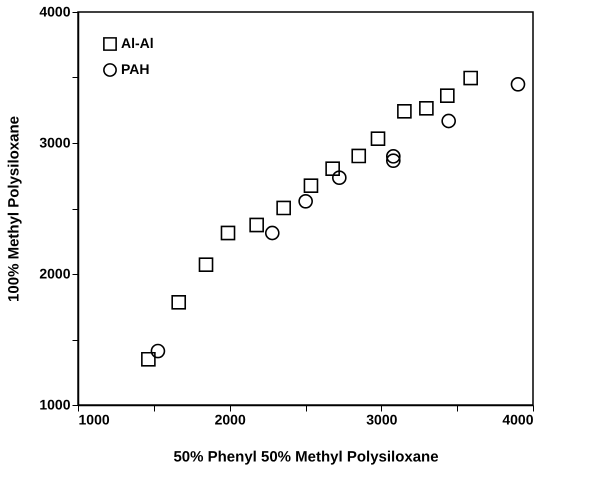 This screenshot has height=497, width=606. I want to click on y-tick-label: 4000, so click(55, 12).